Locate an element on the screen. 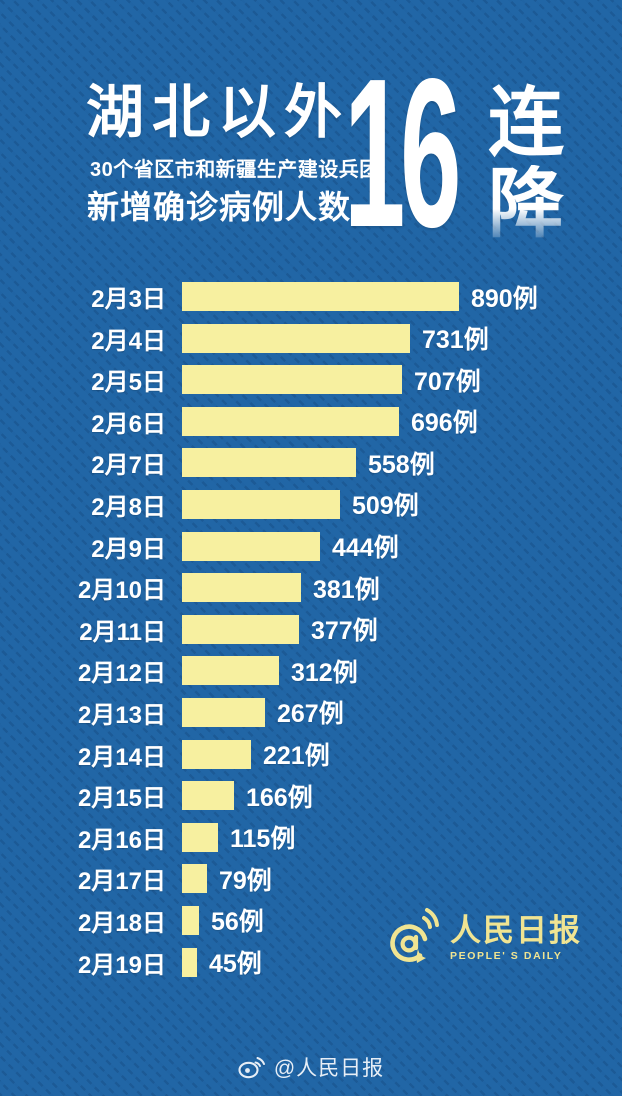 The image size is (622, 1096). weibo-icon is located at coordinates (251, 1067).